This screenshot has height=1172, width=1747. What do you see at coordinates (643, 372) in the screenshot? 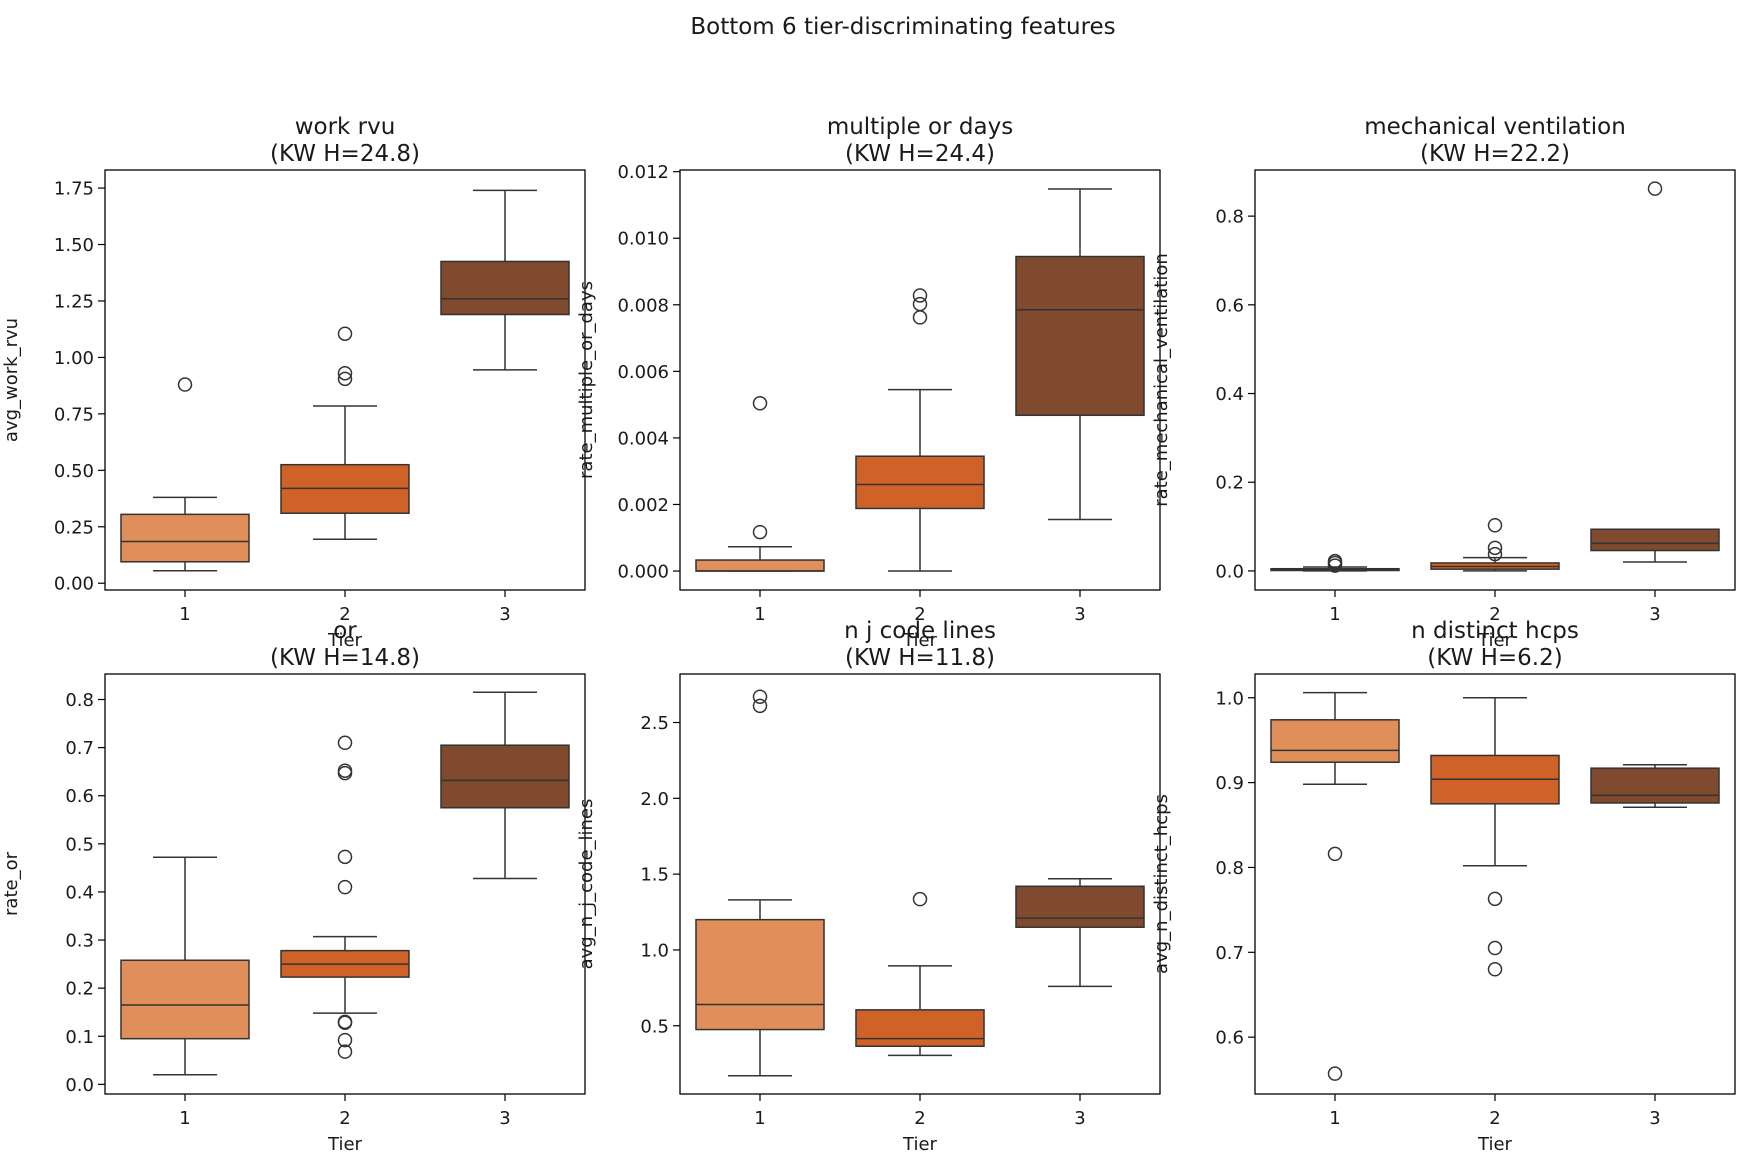
I see `y-tick-label: 0.006` at bounding box center [643, 372].